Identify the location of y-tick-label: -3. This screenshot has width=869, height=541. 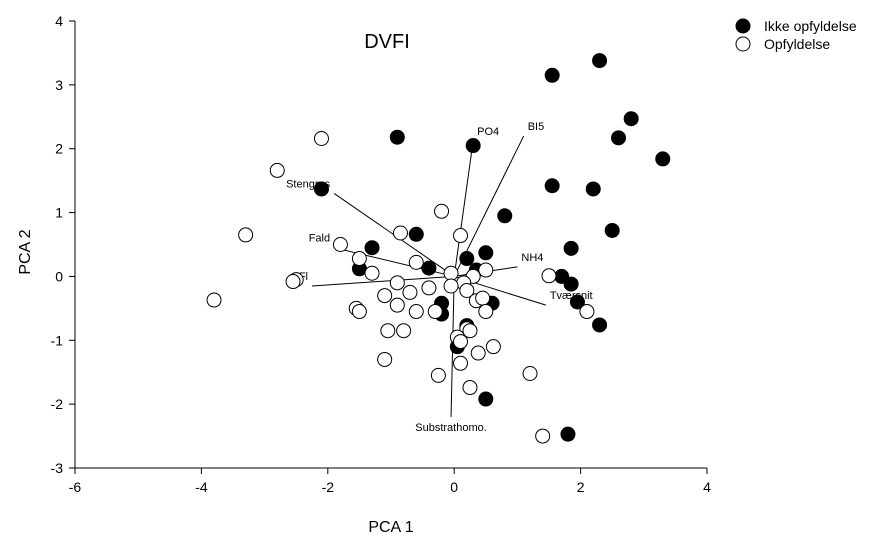
(57, 468).